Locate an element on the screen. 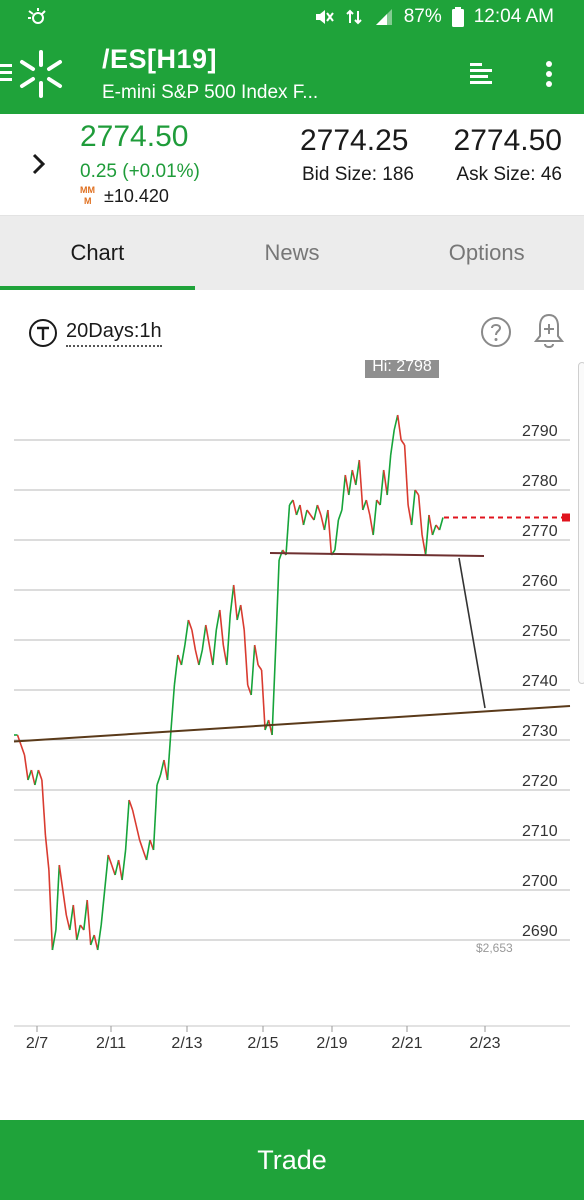 The image size is (584, 1200). svg-text: MM is located at coordinates (87, 190).